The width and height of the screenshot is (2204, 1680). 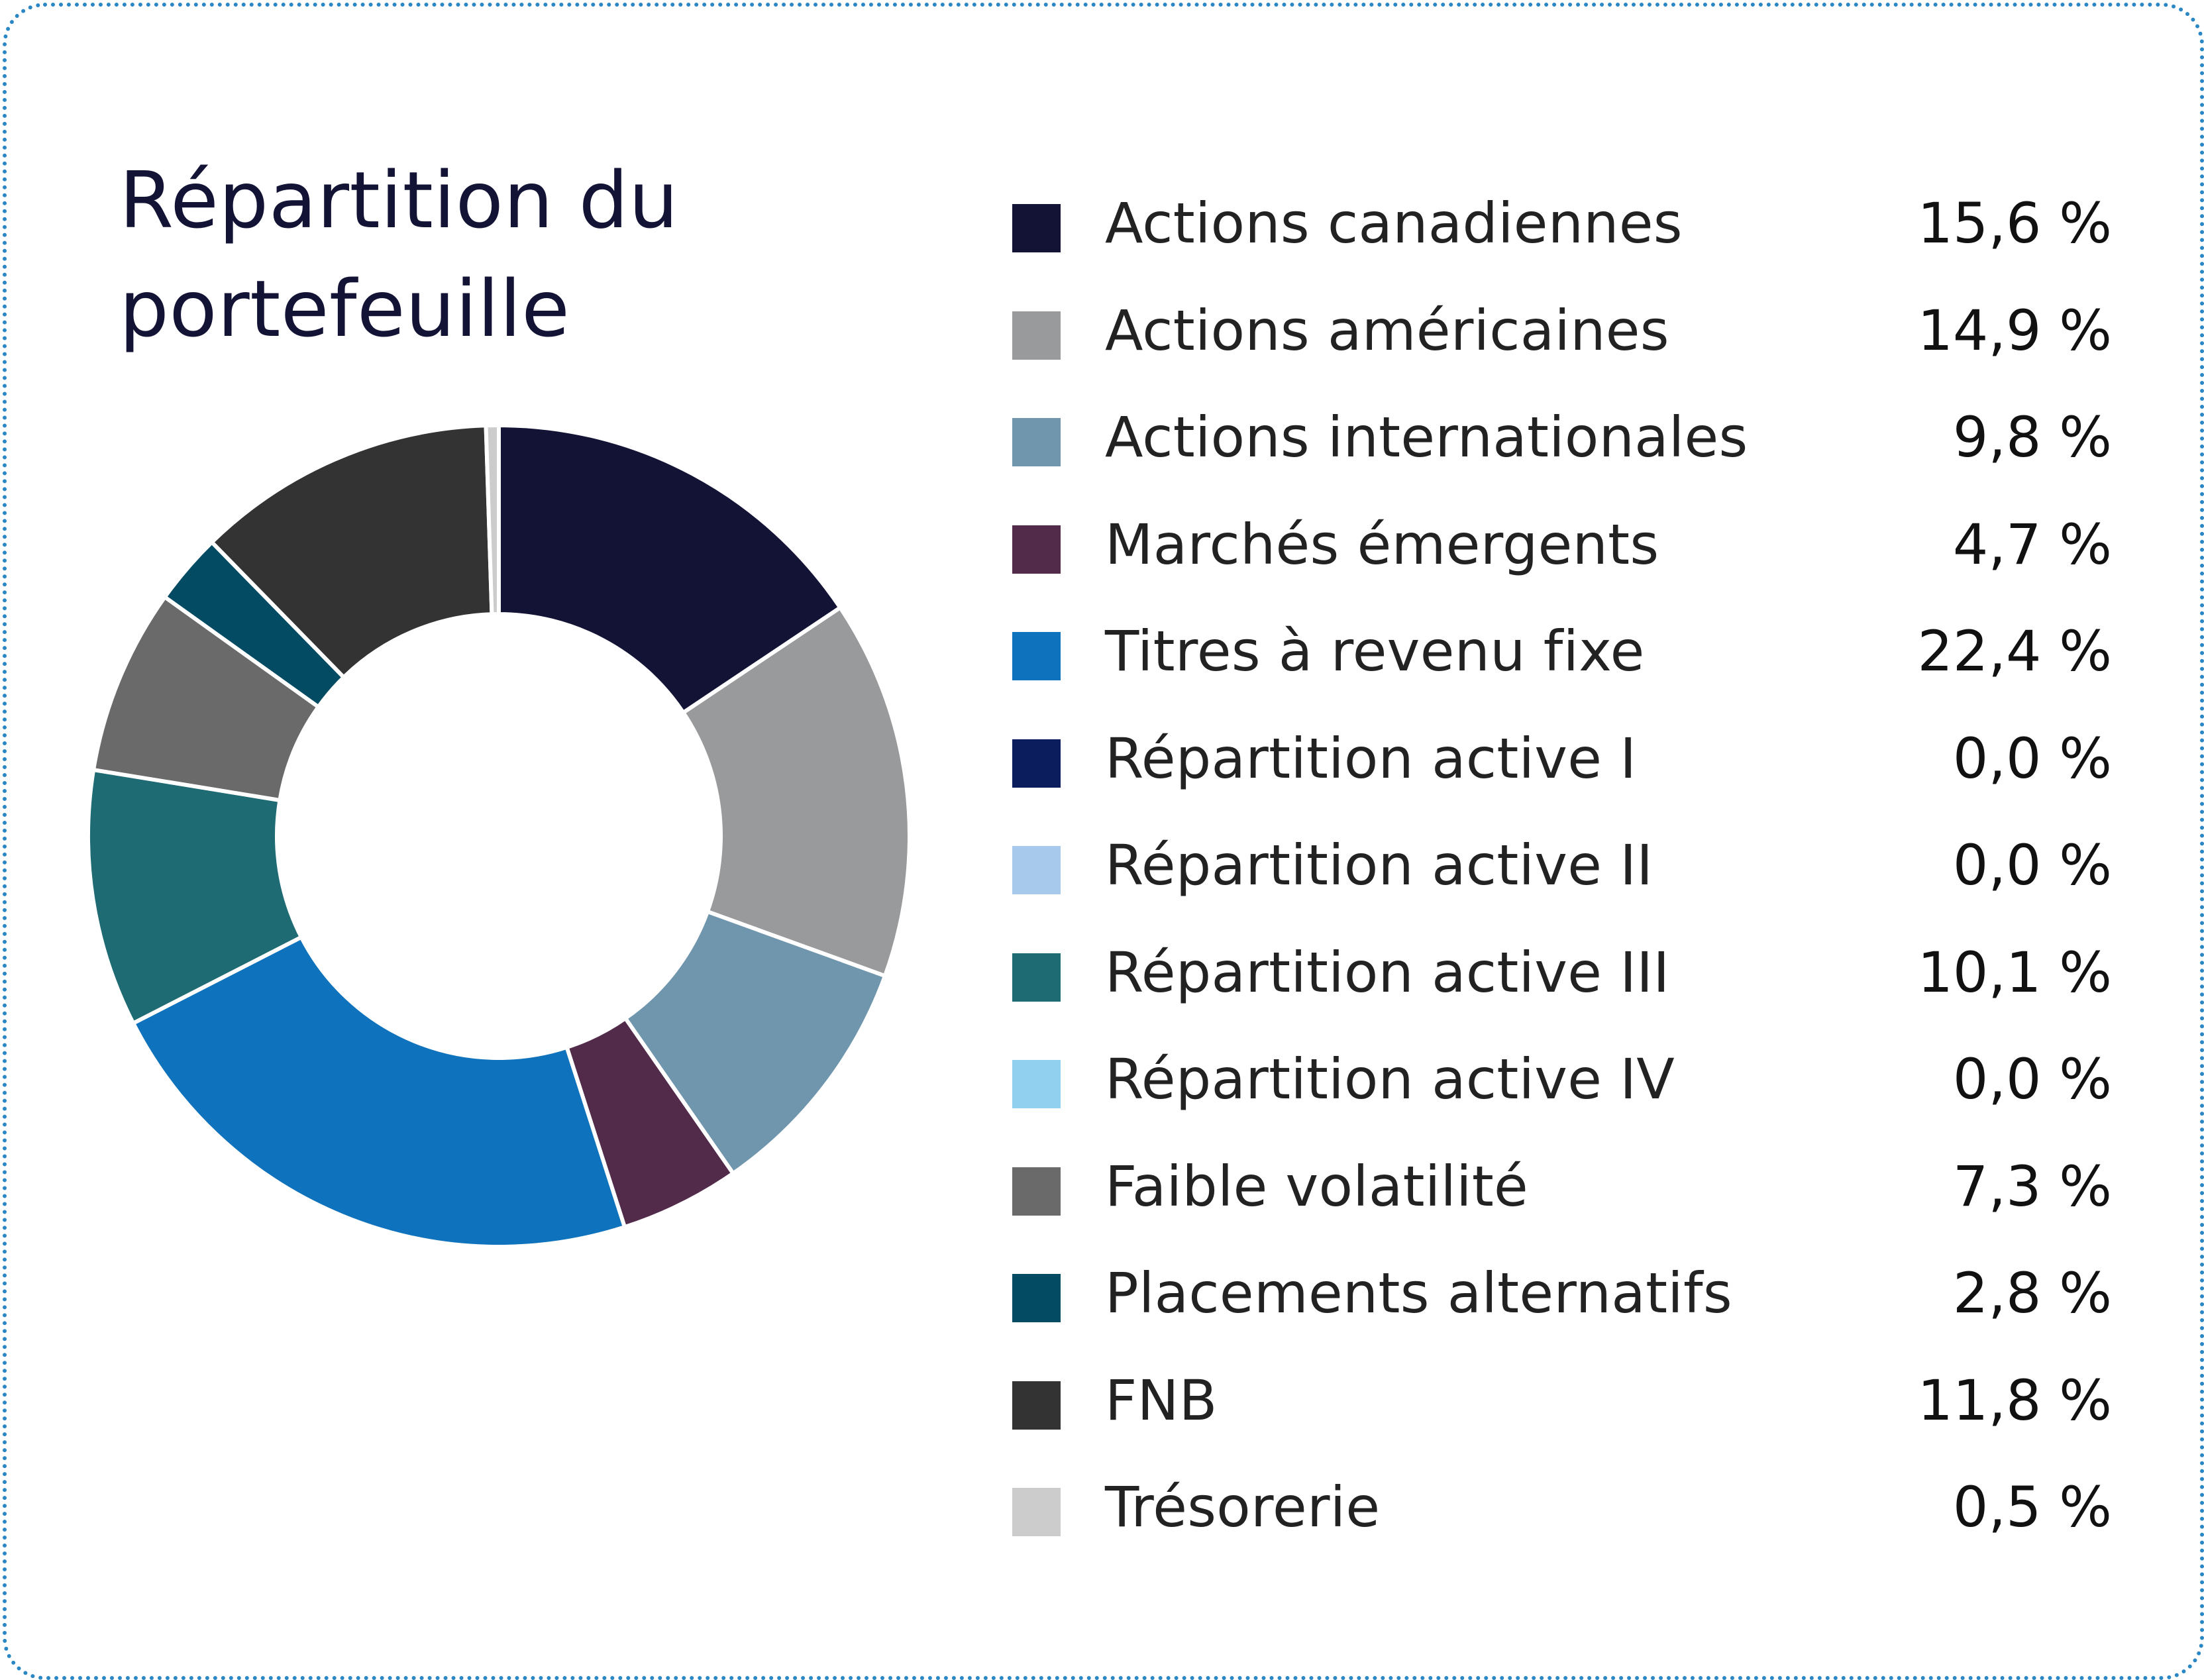 I want to click on legend-item: Répartition active I 0,0 %, so click(x=1562, y=765).